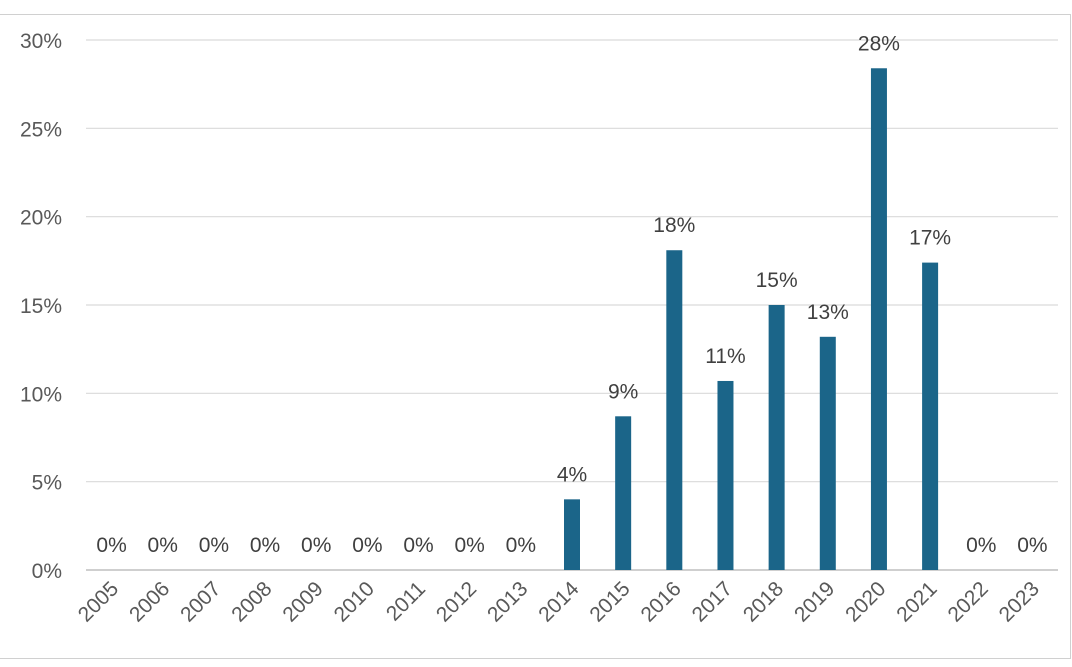  Describe the element at coordinates (507, 601) in the screenshot. I see `x-tick-label: 2013` at that location.